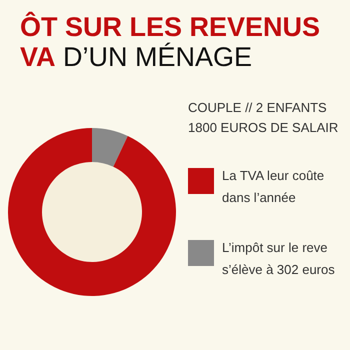 This screenshot has width=350, height=350. Describe the element at coordinates (273, 186) in the screenshot. I see `legend-label: La TVA leur coûte dans l’année` at that location.